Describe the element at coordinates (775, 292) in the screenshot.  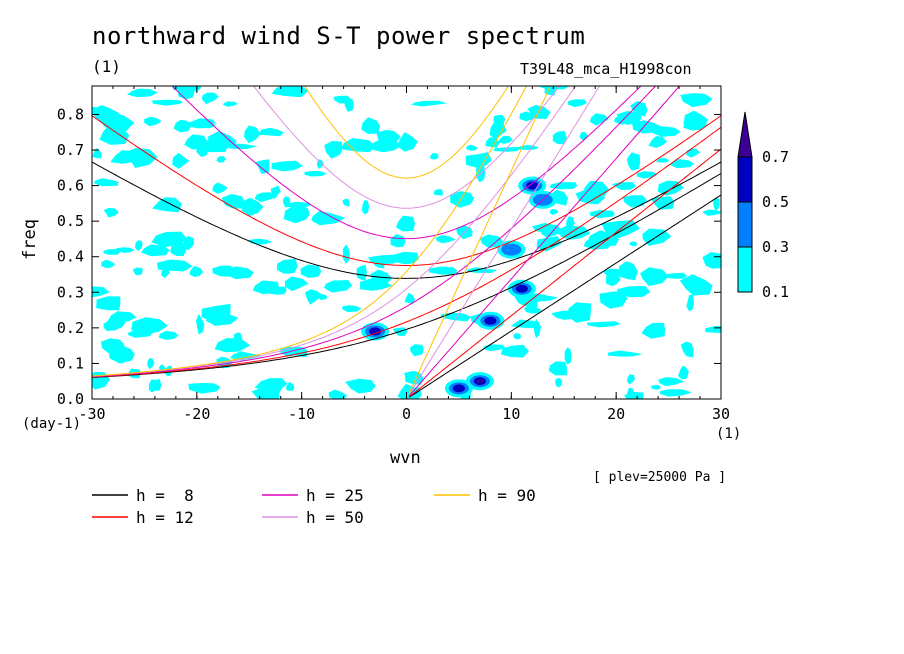
I see `colorbar-label: 0.1` at that location.